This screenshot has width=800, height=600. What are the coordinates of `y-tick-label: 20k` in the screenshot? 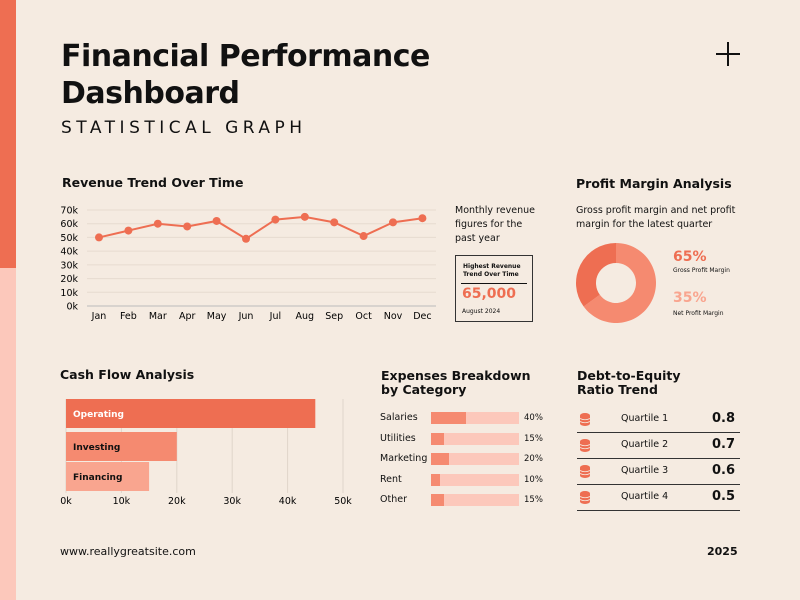 It's located at (69, 279).